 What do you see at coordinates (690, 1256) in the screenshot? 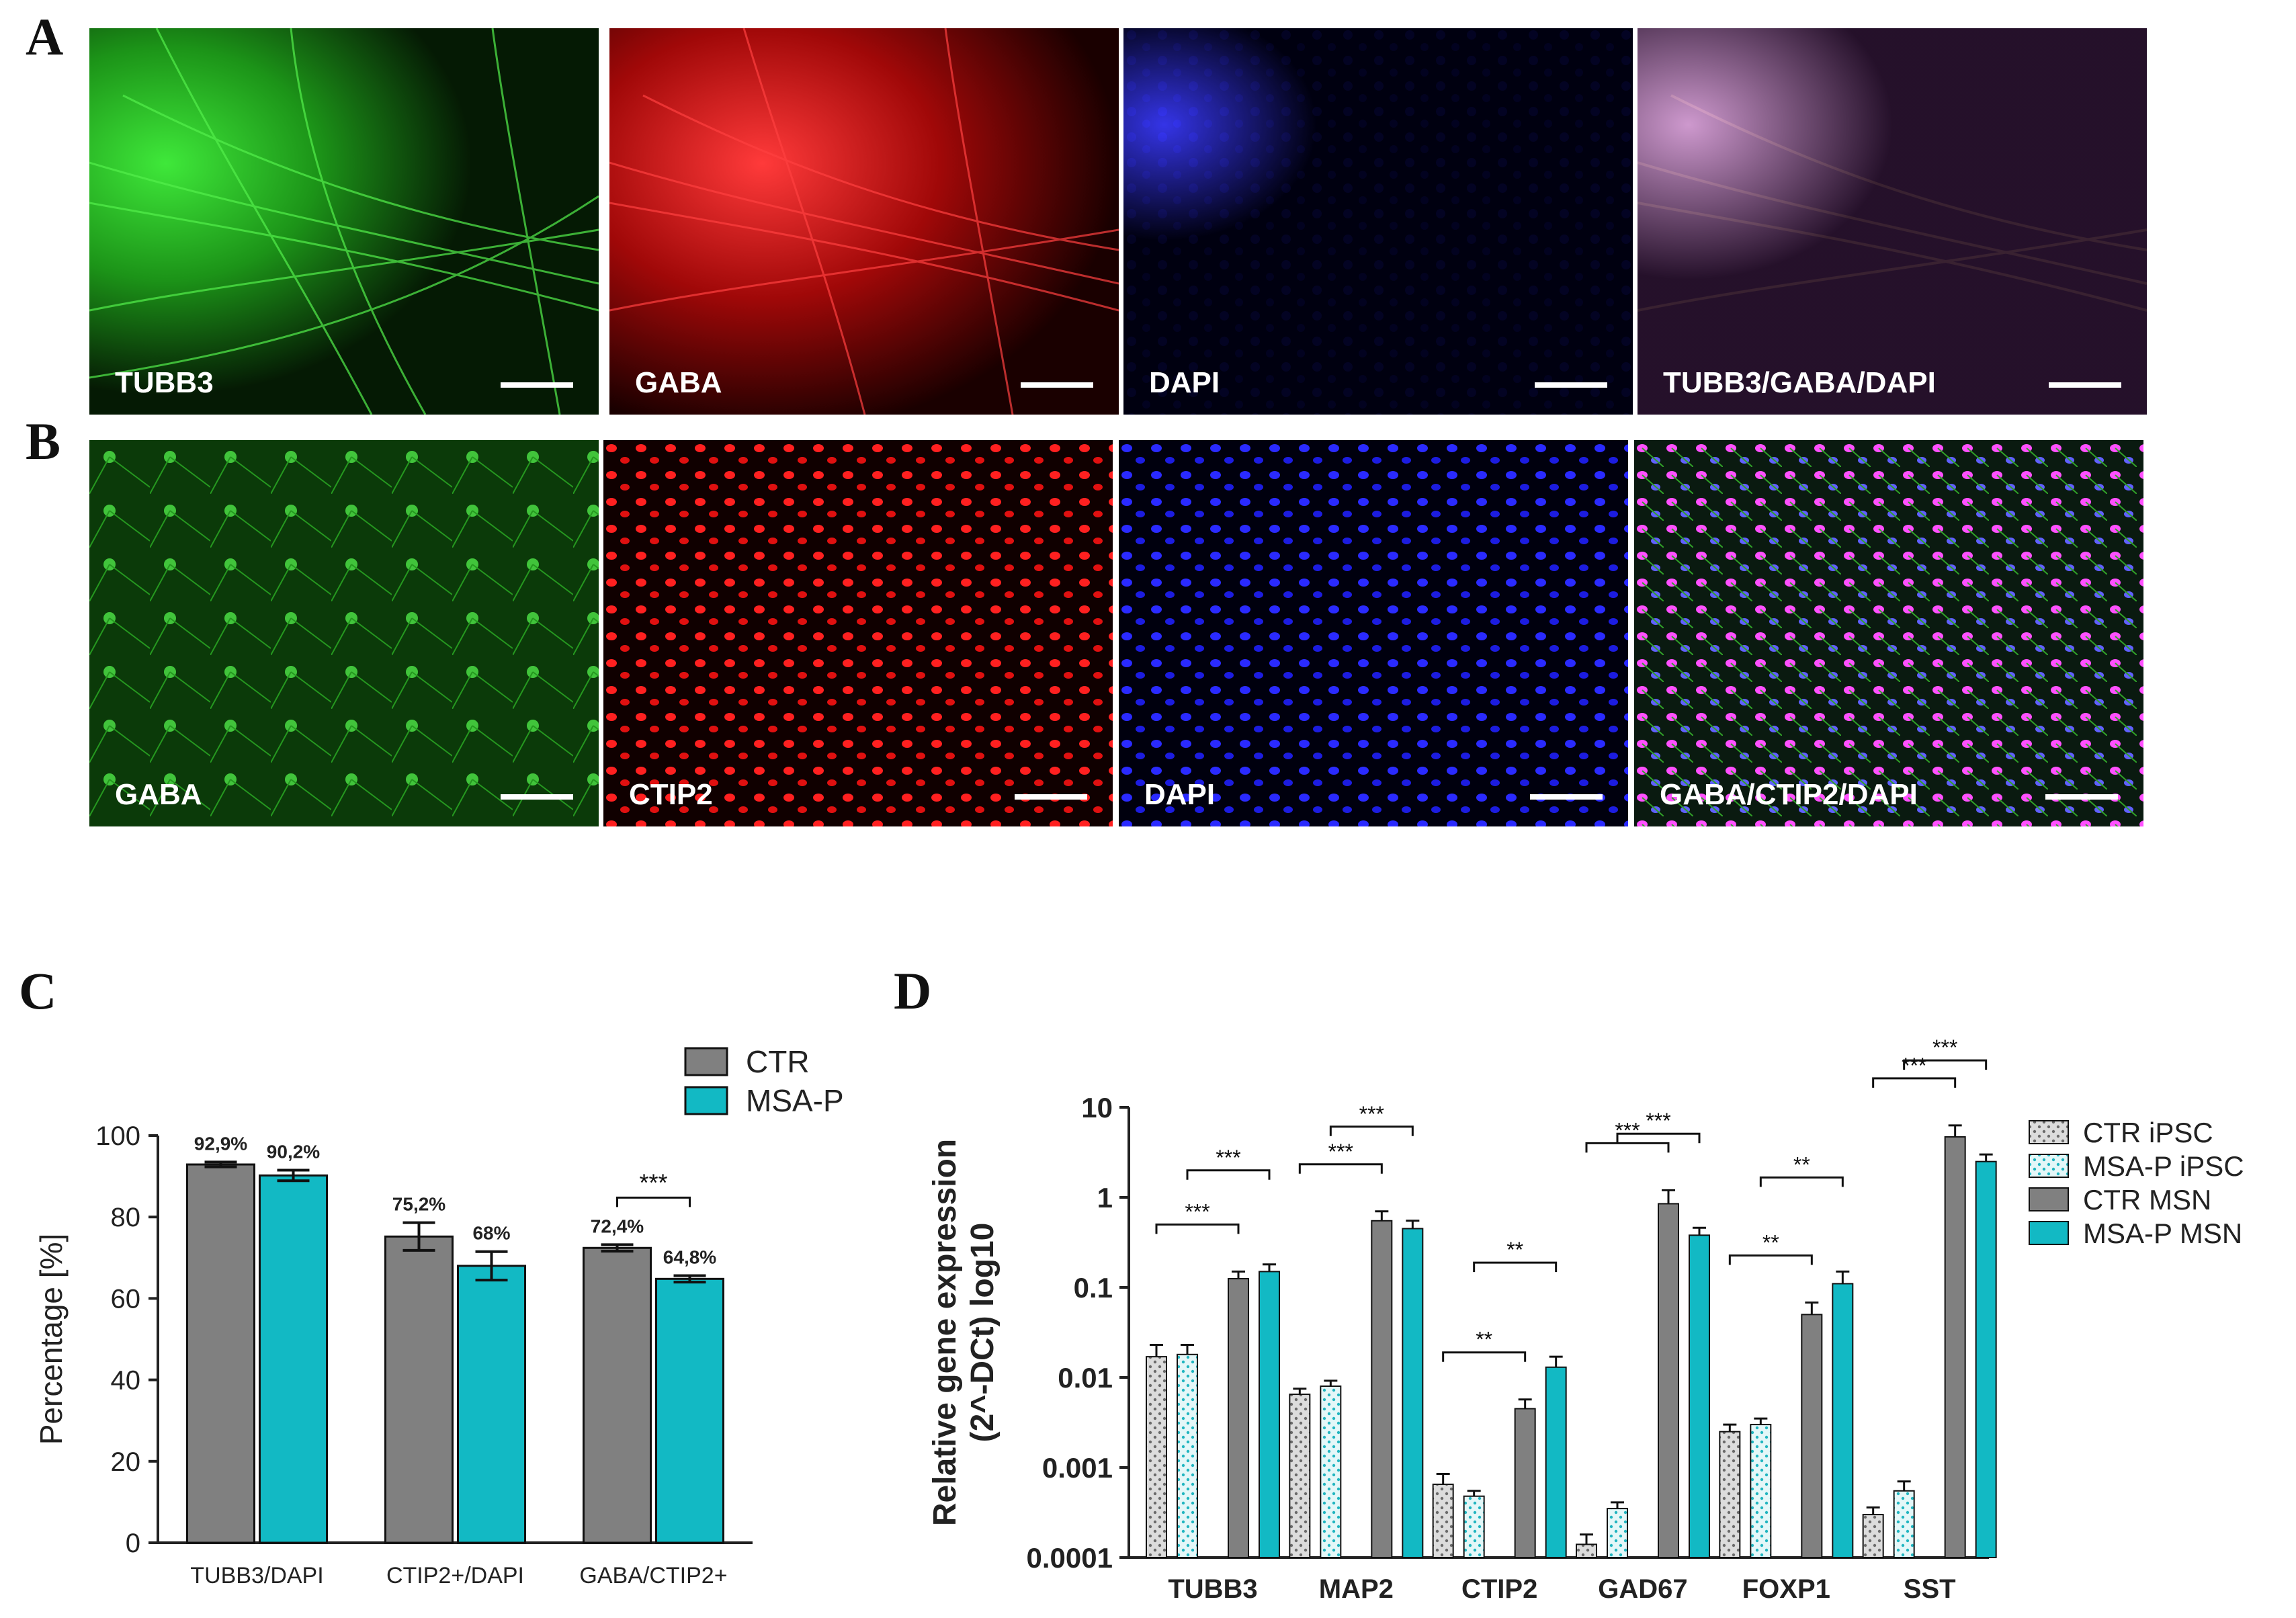
I see `data-label: 64,8%` at bounding box center [690, 1256].